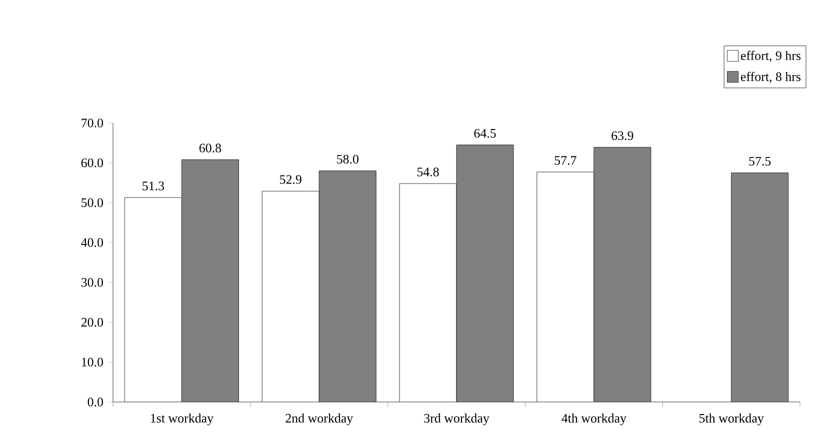 The width and height of the screenshot is (817, 443). Describe the element at coordinates (565, 160) in the screenshot. I see `data-label: 57.7` at that location.